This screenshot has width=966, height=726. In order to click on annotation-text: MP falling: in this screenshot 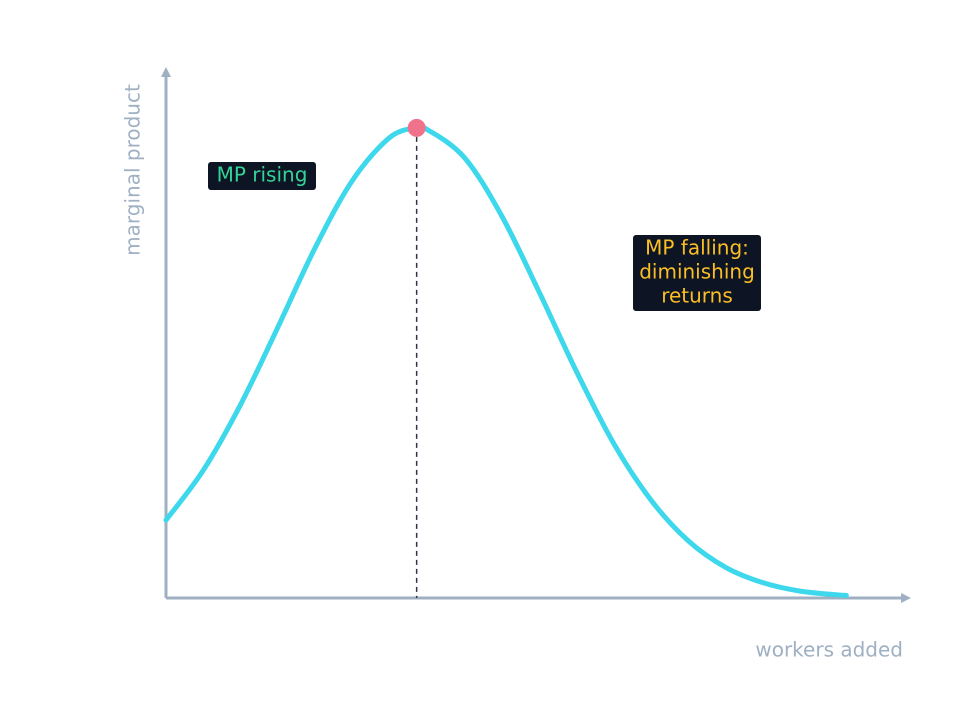, I will do `click(697, 248)`.